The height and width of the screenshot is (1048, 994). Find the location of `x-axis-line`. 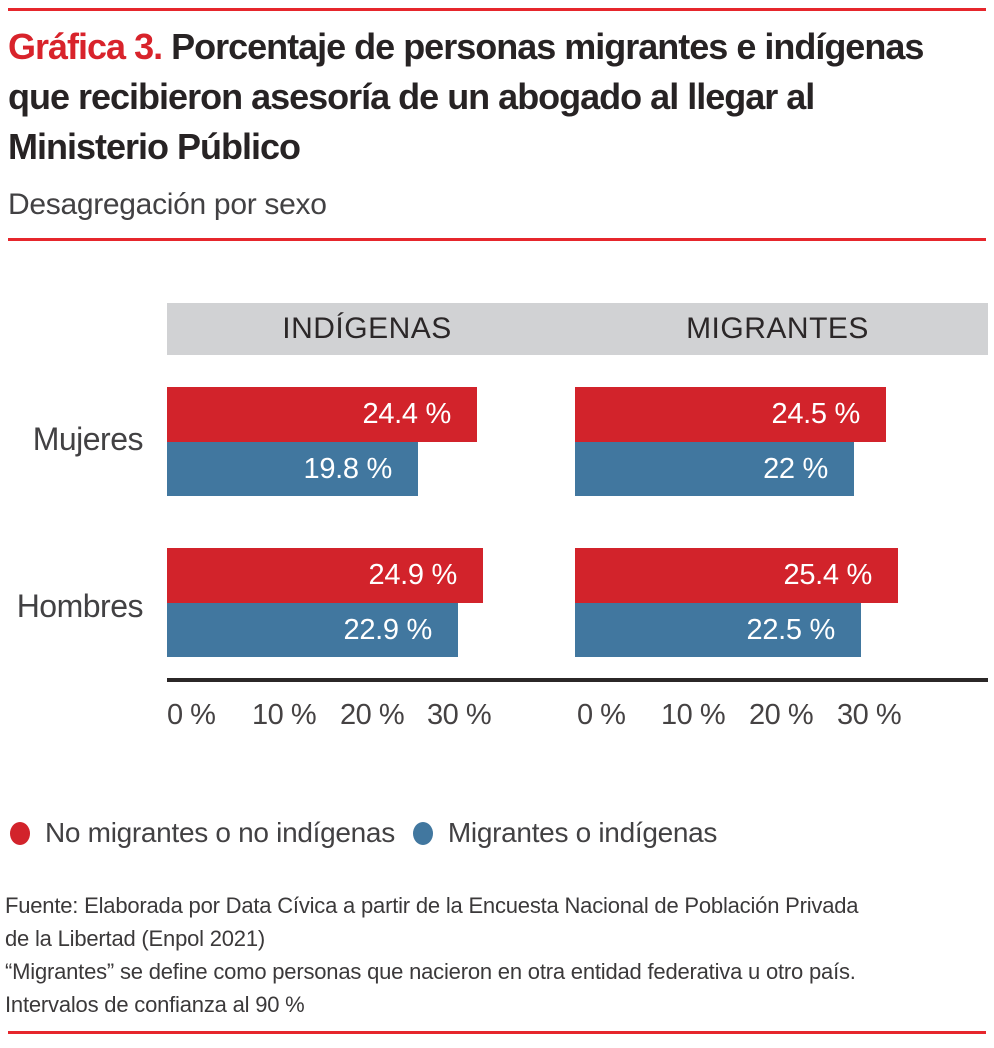

x-axis-line is located at coordinates (577, 680).